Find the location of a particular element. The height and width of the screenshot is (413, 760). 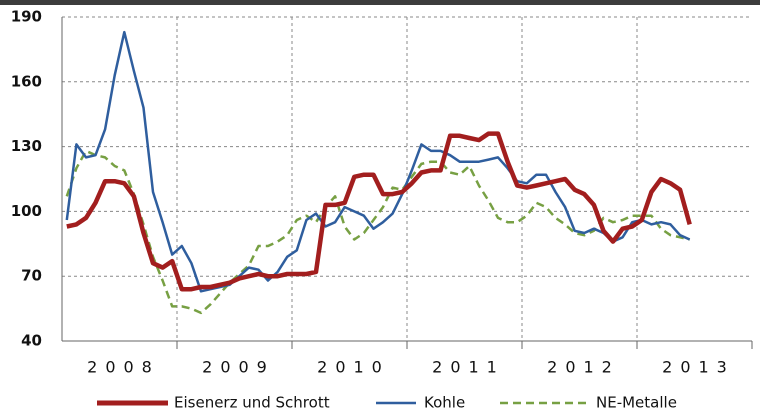

x-tick-label: 2013 is located at coordinates (698, 367).